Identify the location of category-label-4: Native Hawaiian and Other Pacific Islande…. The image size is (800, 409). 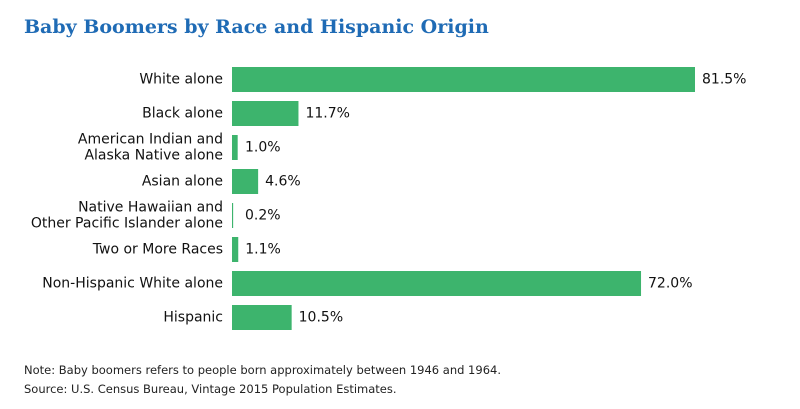
(127, 216).